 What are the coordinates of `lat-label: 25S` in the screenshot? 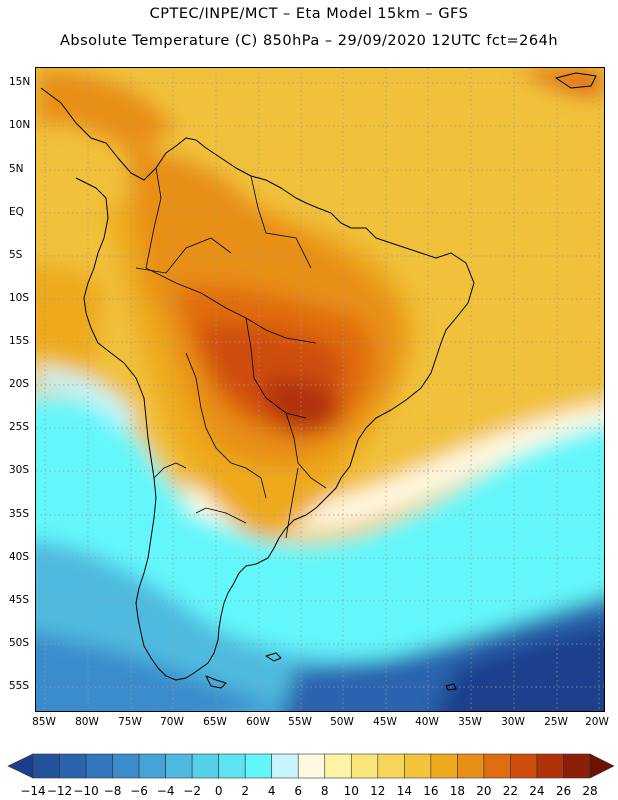 It's located at (19, 427).